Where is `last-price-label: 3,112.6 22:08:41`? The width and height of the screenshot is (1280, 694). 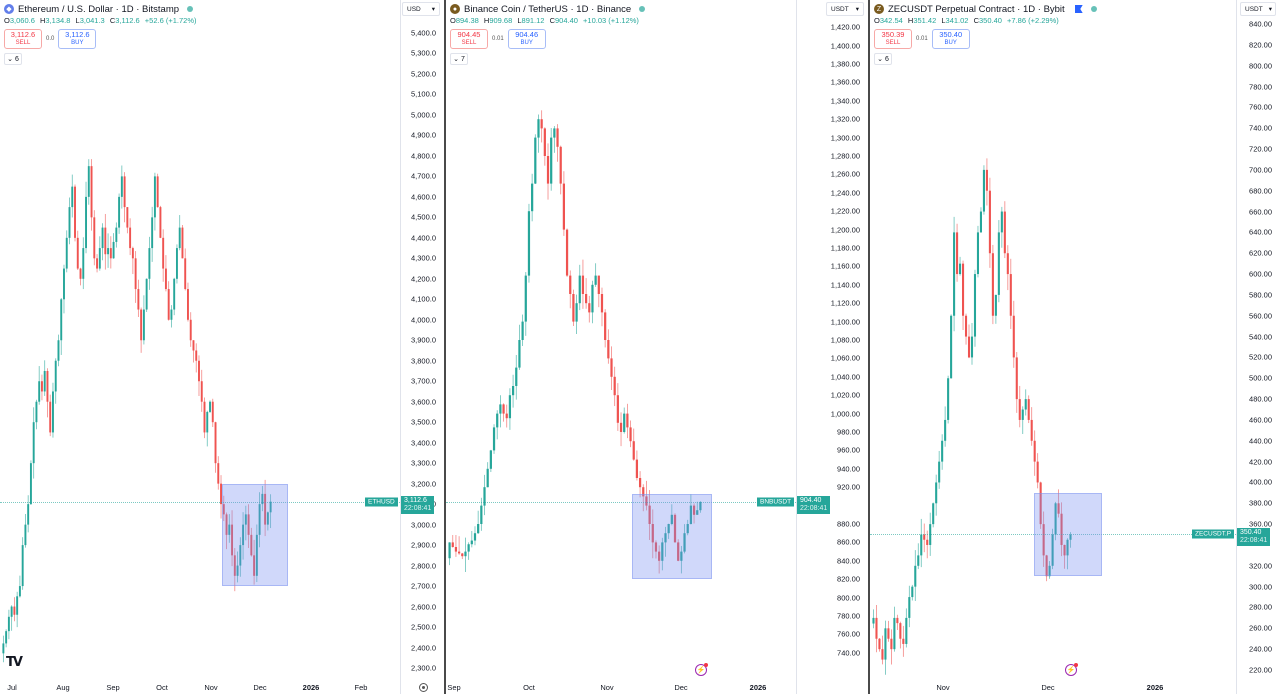 last-price-label: 3,112.6 22:08:41 is located at coordinates (418, 504).